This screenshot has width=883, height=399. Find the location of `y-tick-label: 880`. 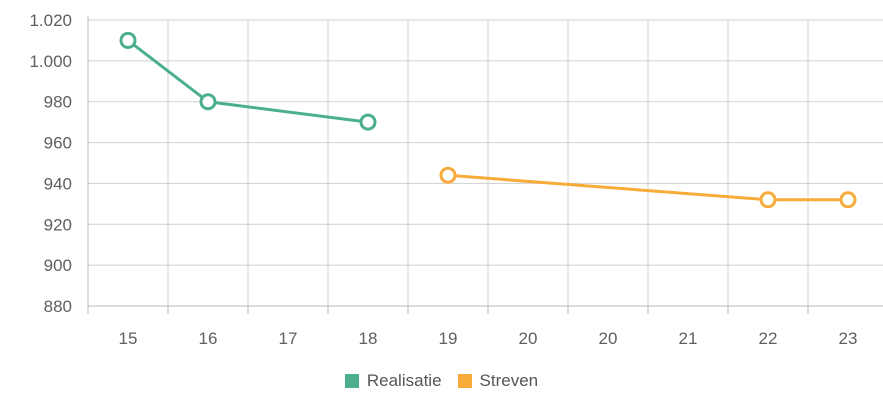

y-tick-label: 880 is located at coordinates (58, 306).